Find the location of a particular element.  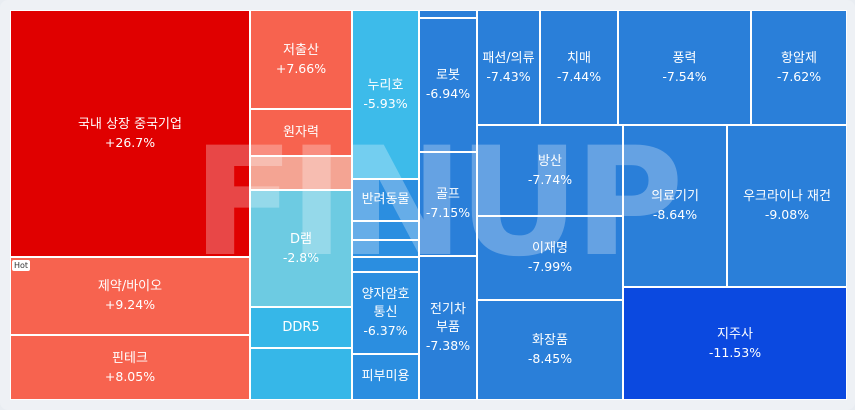

hot-badge: Hot is located at coordinates (21, 265).